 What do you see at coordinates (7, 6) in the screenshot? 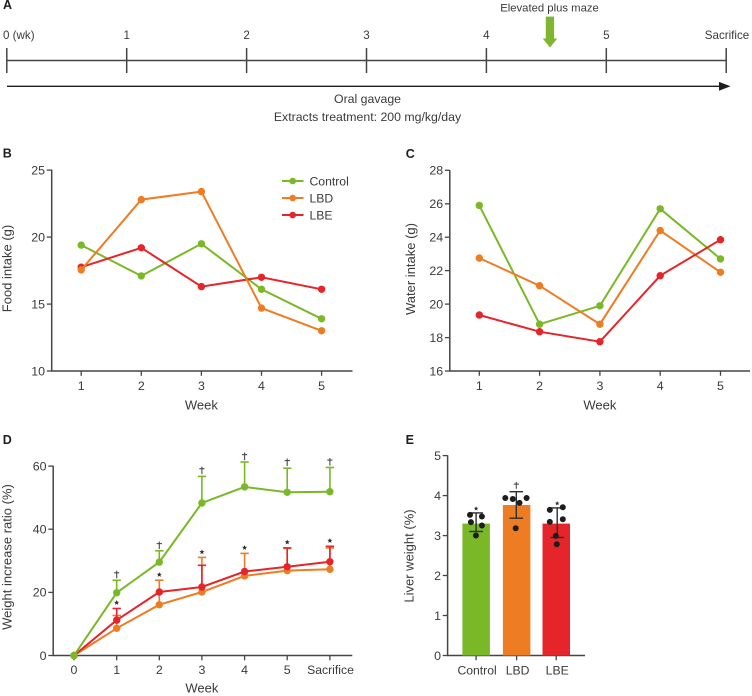
I see `svg-text: A` at bounding box center [7, 6].